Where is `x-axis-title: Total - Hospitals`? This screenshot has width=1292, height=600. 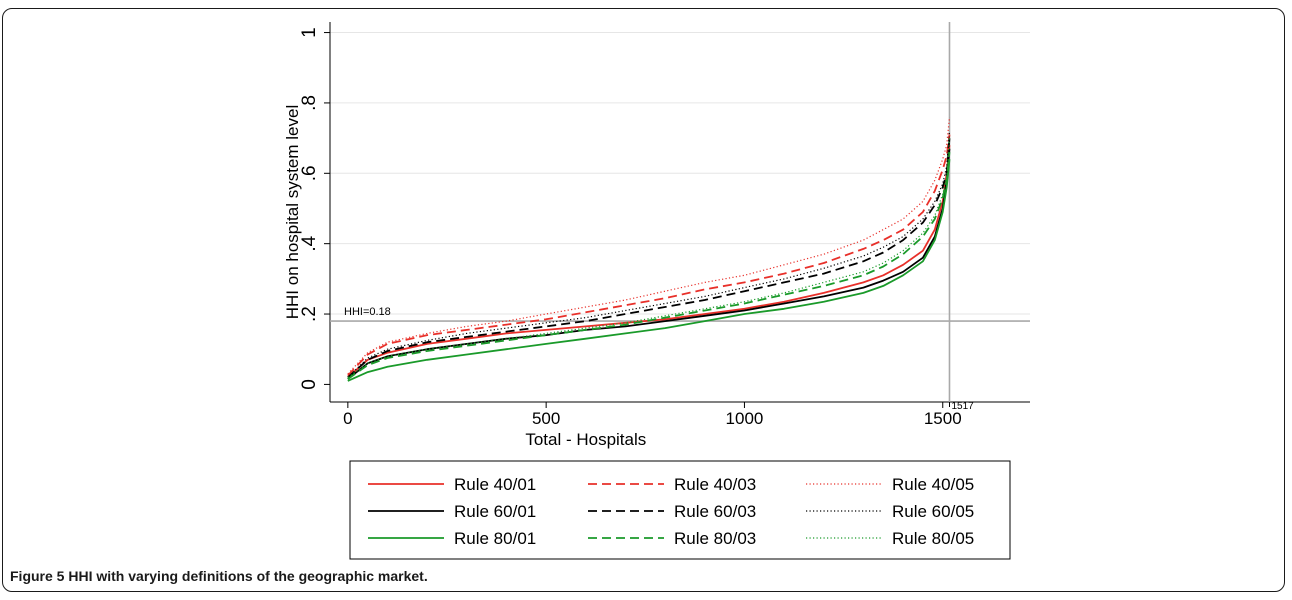 x-axis-title: Total - Hospitals is located at coordinates (585, 439).